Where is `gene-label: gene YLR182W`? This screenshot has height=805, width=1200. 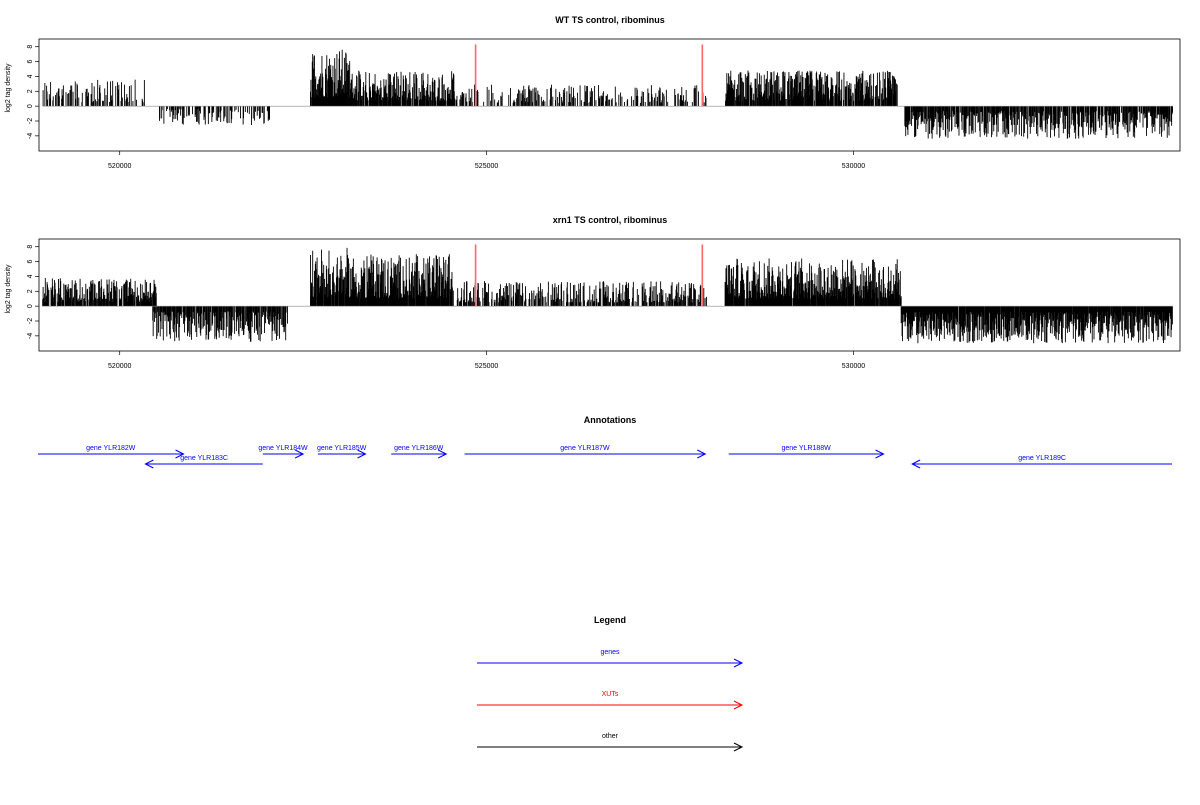 gene-label: gene YLR182W is located at coordinates (111, 448).